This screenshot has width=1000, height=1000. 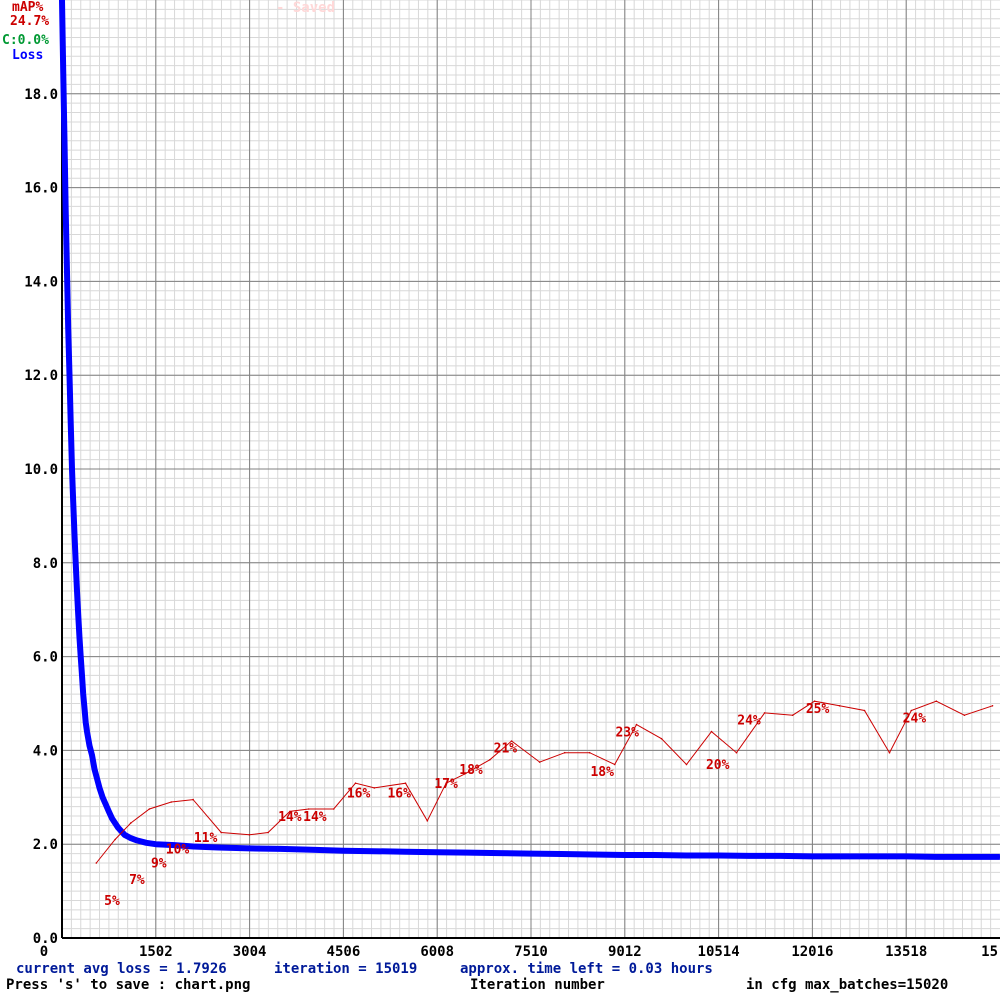 What do you see at coordinates (45, 564) in the screenshot?
I see `y-tick-label: 8.0` at bounding box center [45, 564].